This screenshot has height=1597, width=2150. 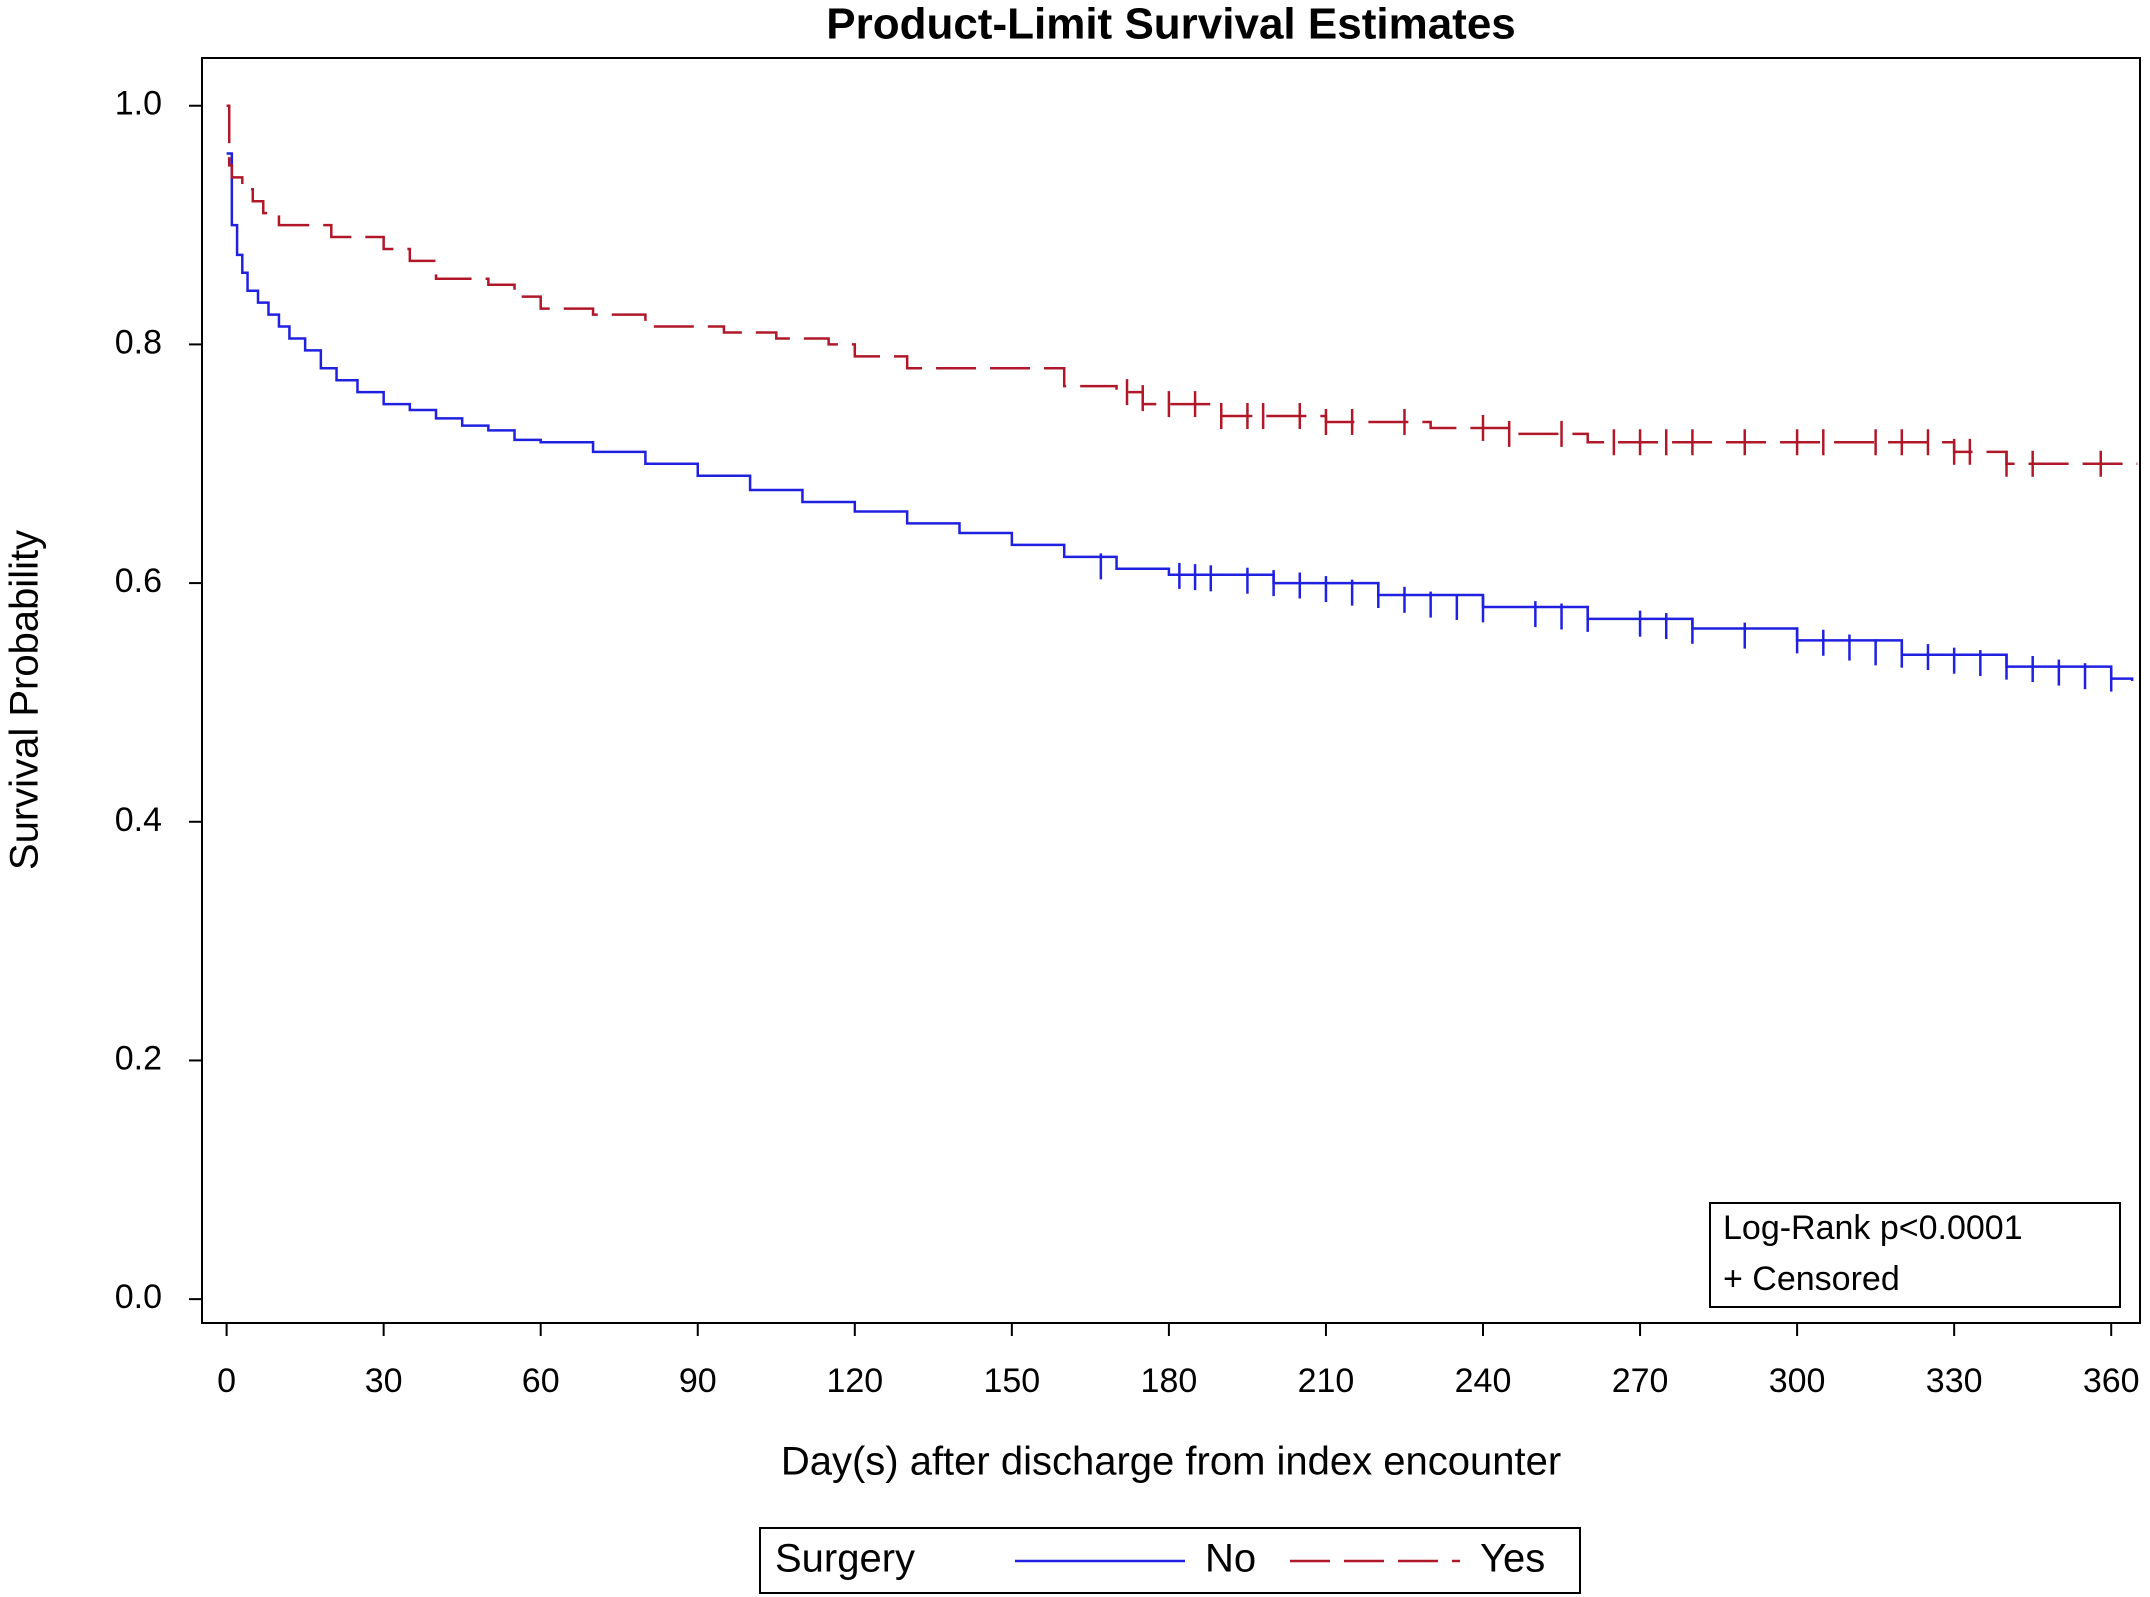 What do you see at coordinates (1797, 1381) in the screenshot?
I see `x-tick-label: 300` at bounding box center [1797, 1381].